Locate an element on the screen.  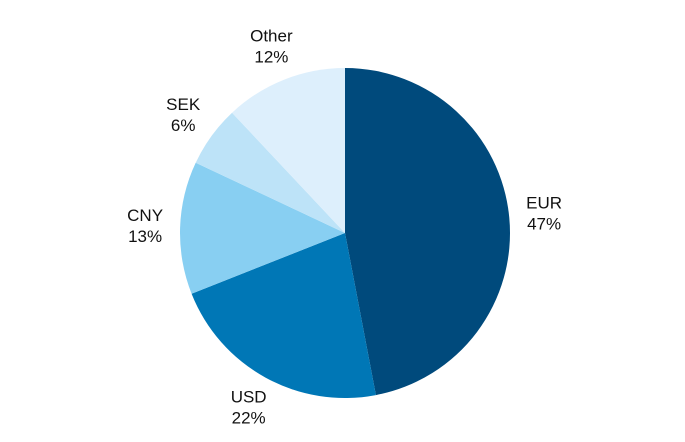
slice-label: SEK is located at coordinates (183, 104).